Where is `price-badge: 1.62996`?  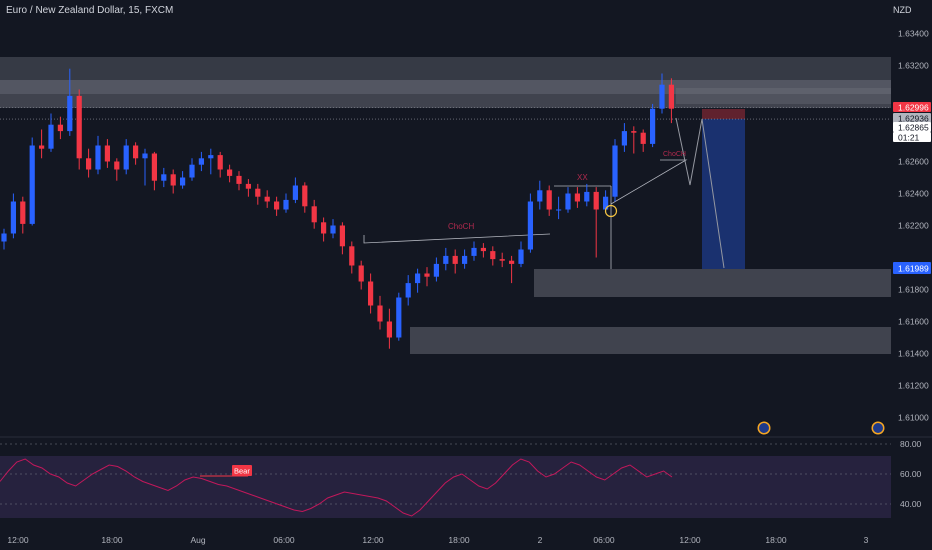 price-badge: 1.62996 is located at coordinates (912, 107).